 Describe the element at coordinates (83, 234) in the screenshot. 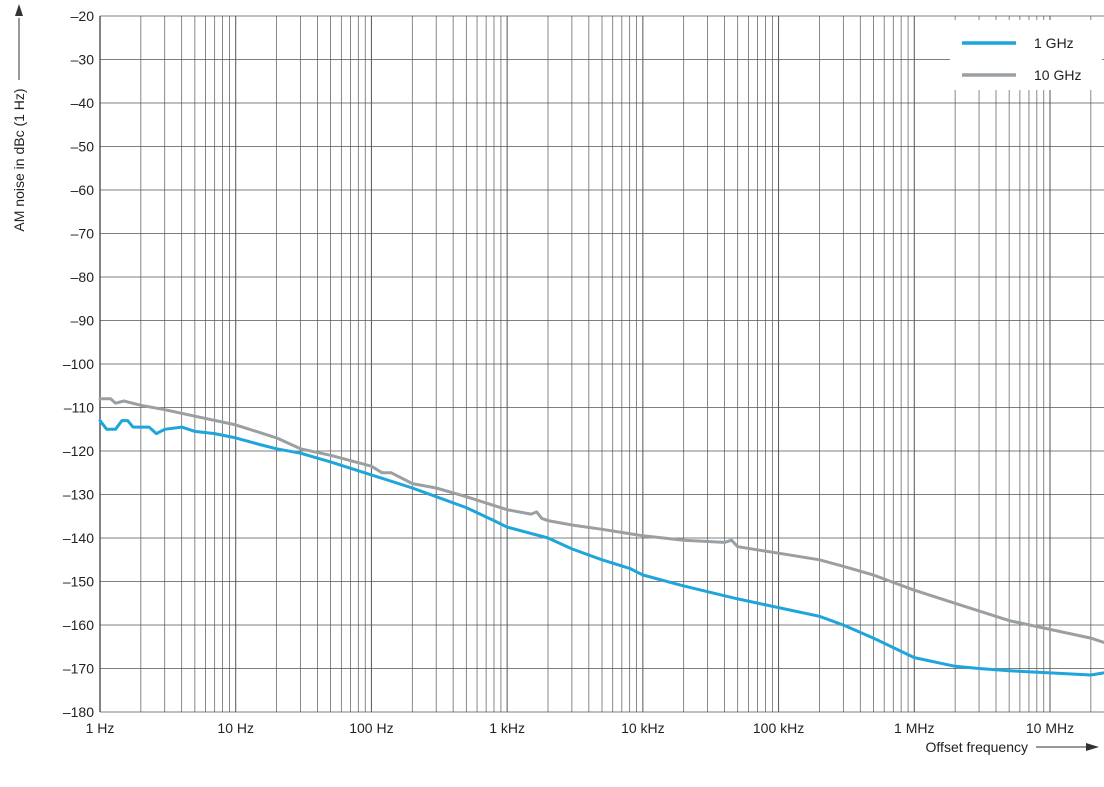

I see `y-tick-label: –70` at that location.